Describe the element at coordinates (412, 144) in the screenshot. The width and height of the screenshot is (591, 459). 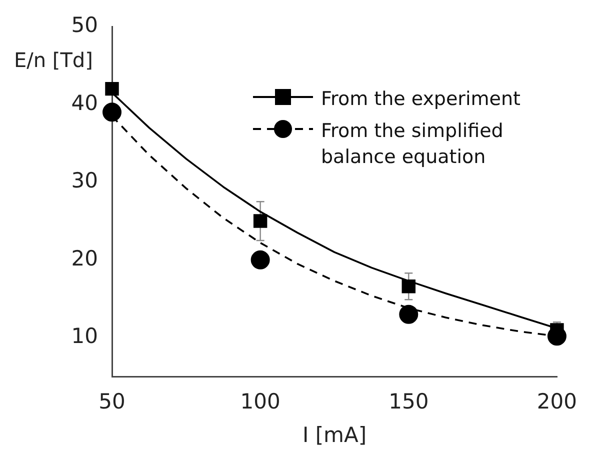
I see `legend-label: From the simplified balance equation` at that location.